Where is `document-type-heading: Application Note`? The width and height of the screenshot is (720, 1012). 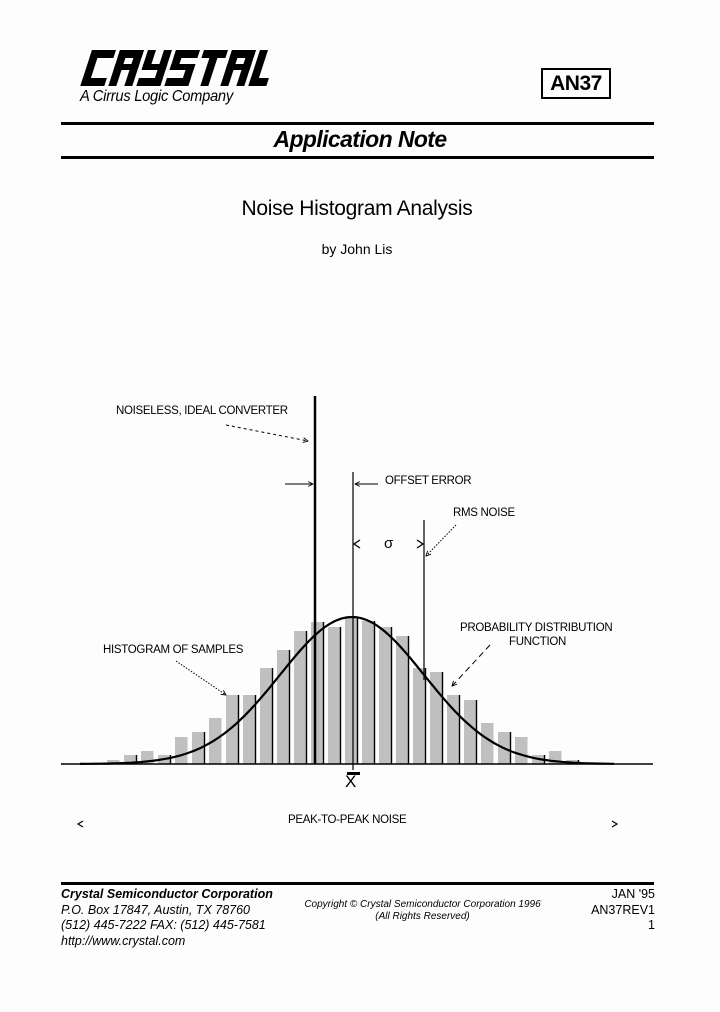
document-type-heading: Application Note is located at coordinates (360, 139).